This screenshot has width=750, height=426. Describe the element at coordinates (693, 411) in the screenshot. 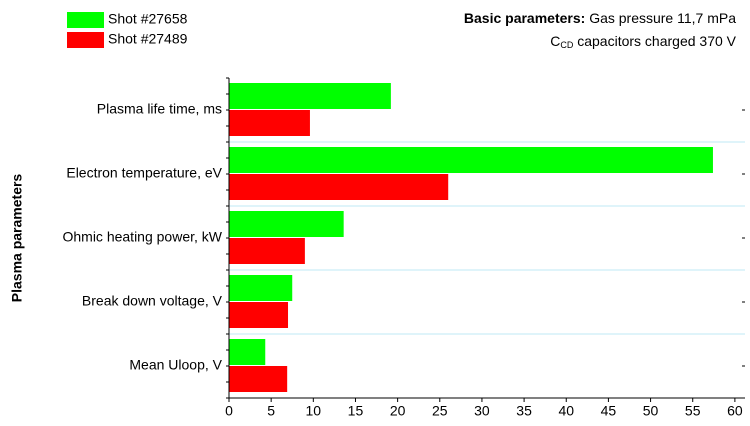

I see `x-tick-label: 55` at that location.